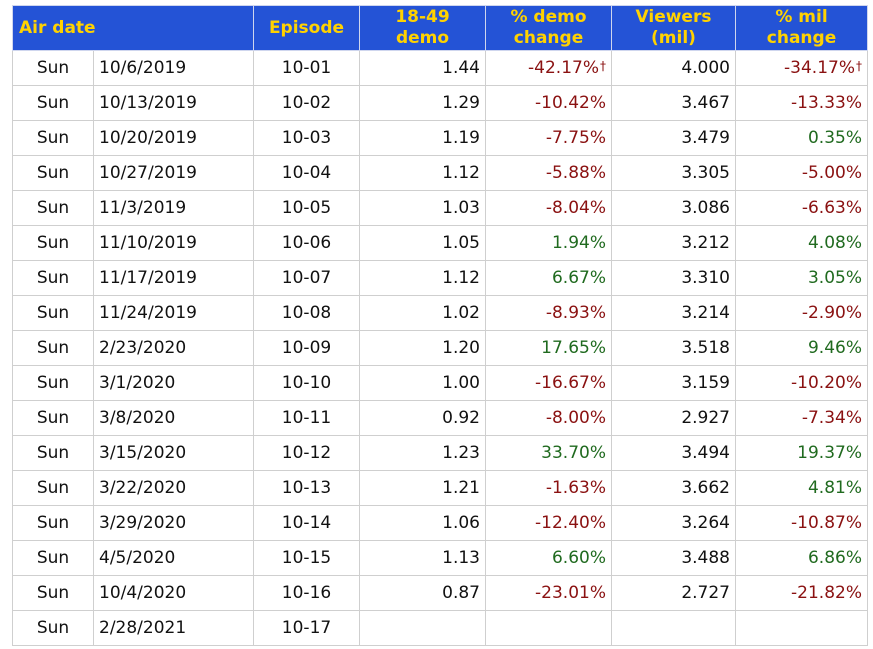  Describe the element at coordinates (673, 628) in the screenshot. I see `viewers-cell` at that location.